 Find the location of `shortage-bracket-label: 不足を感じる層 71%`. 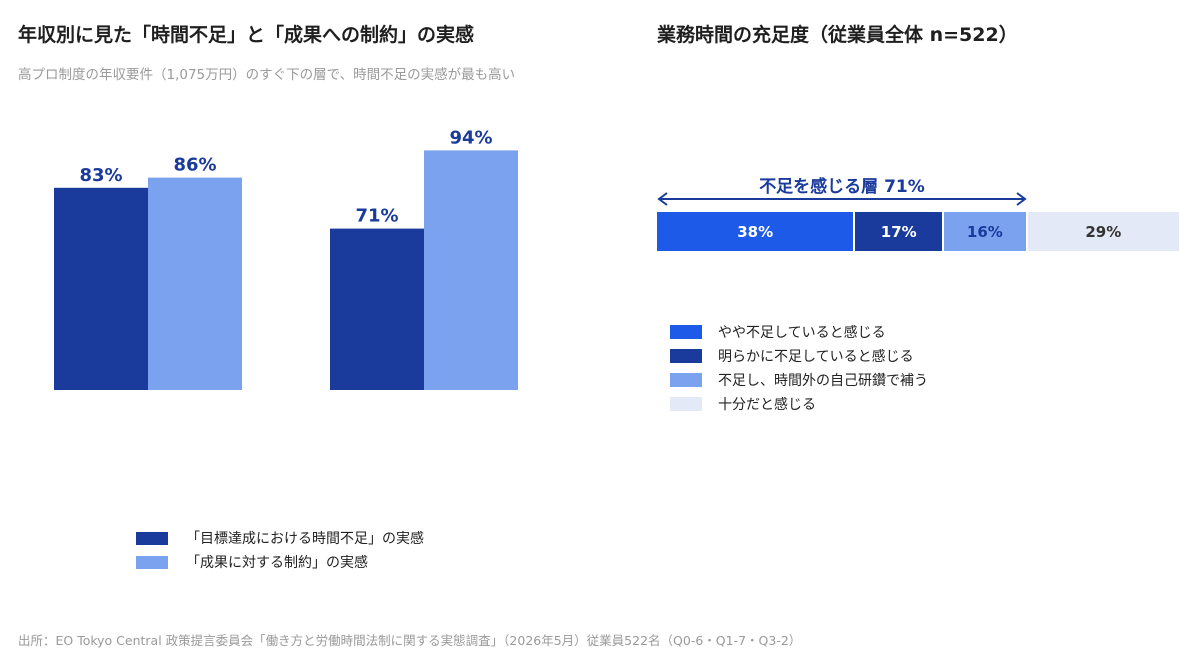

shortage-bracket-label: 不足を感じる層 71% is located at coordinates (842, 187).